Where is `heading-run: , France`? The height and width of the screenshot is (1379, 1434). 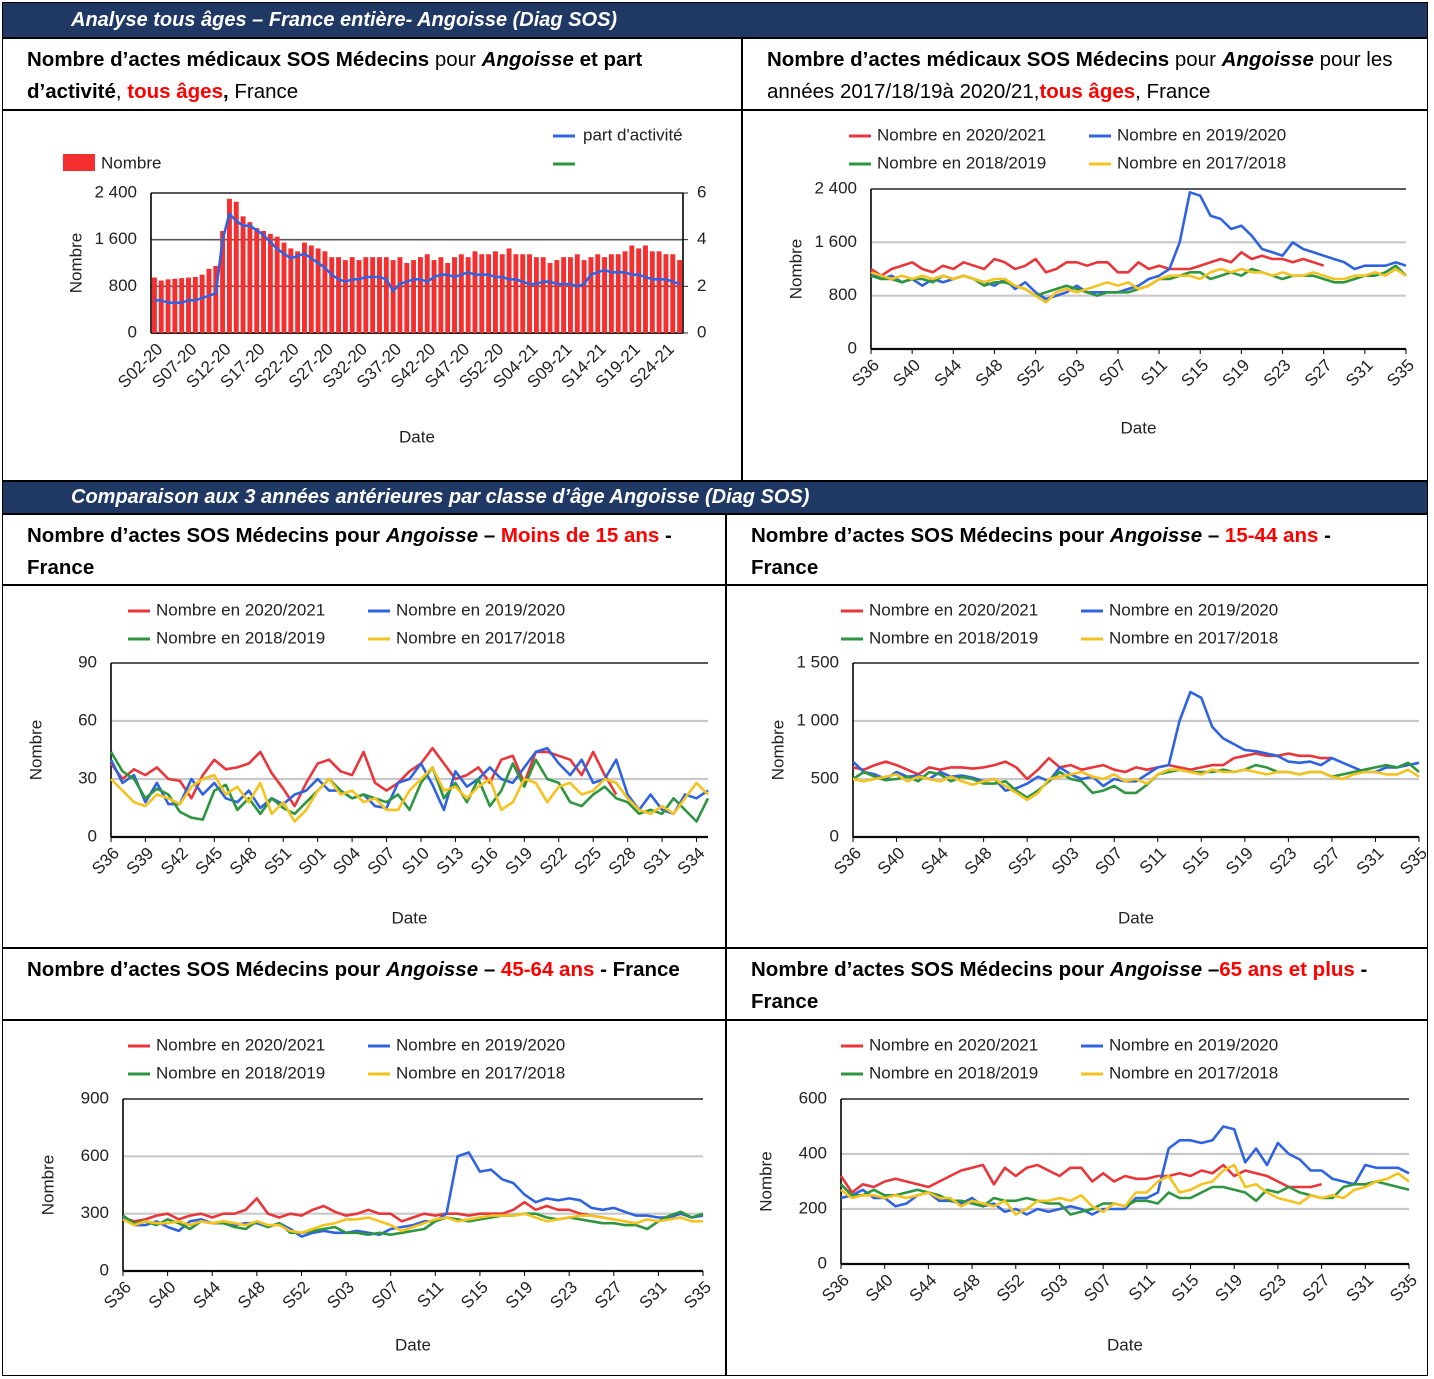
heading-run: , France is located at coordinates (1173, 91).